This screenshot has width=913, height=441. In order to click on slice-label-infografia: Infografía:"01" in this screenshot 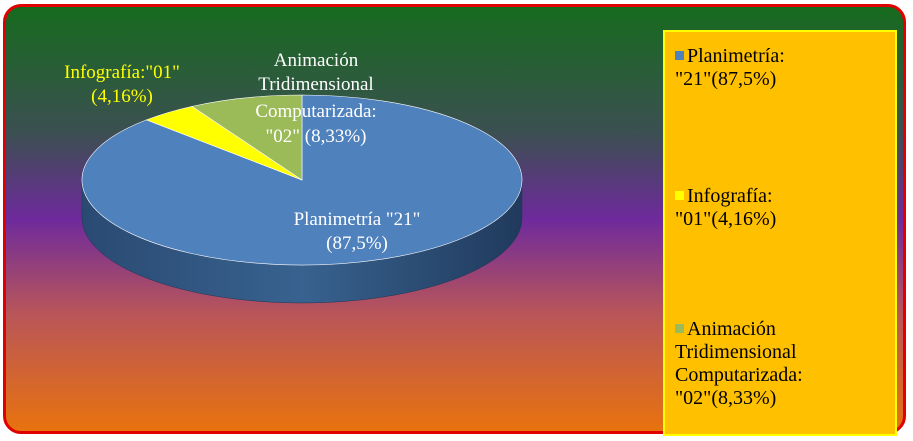, I will do `click(122, 72)`.